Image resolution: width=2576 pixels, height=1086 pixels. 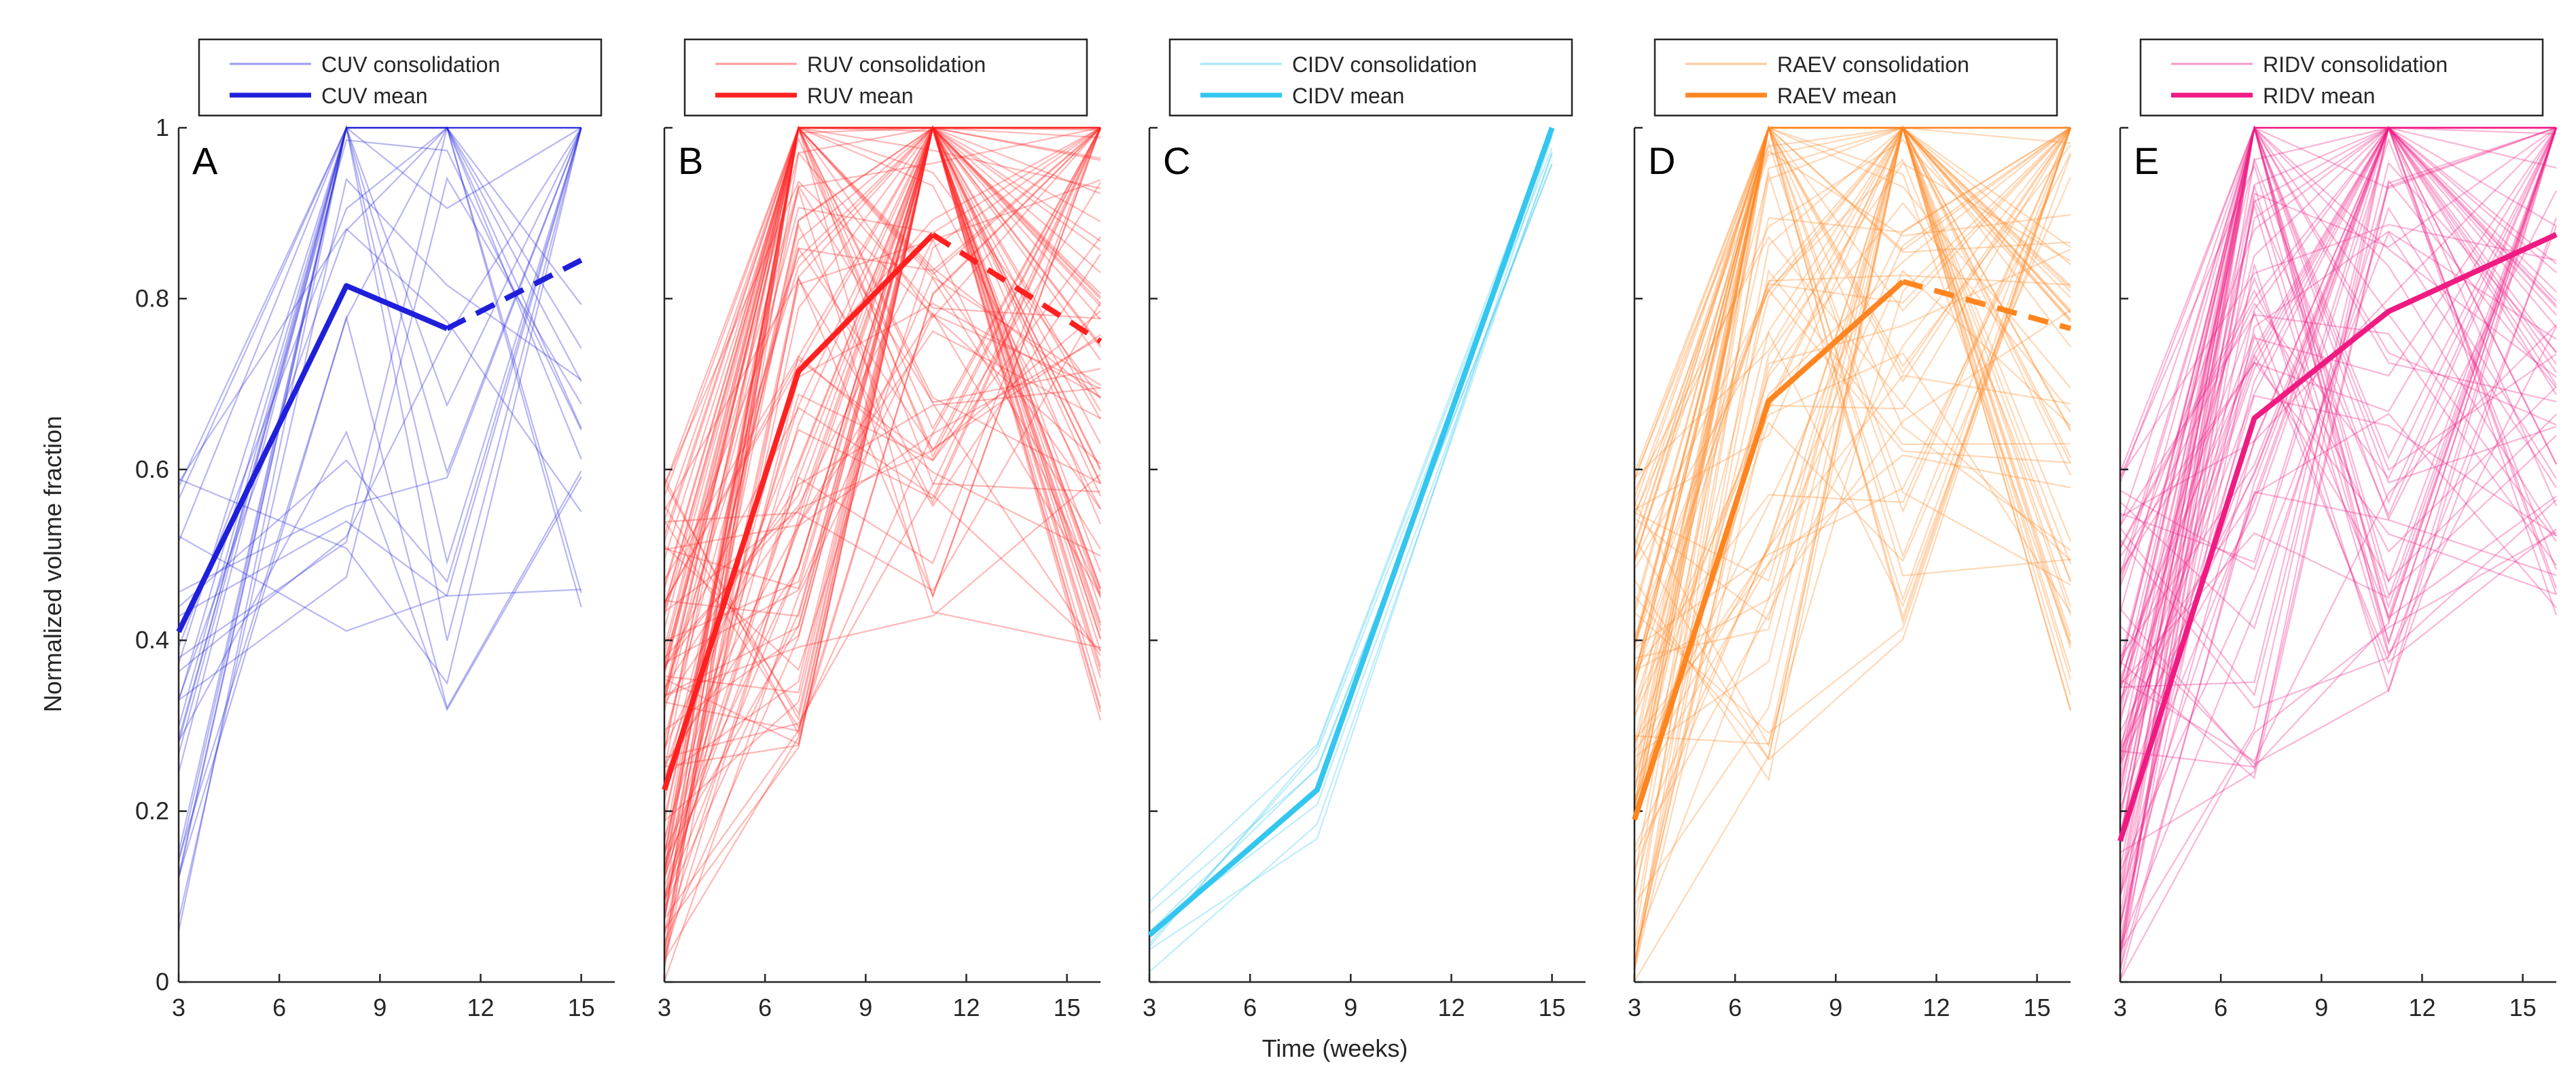 I want to click on mean-line-dashed-D, so click(x=1987, y=305).